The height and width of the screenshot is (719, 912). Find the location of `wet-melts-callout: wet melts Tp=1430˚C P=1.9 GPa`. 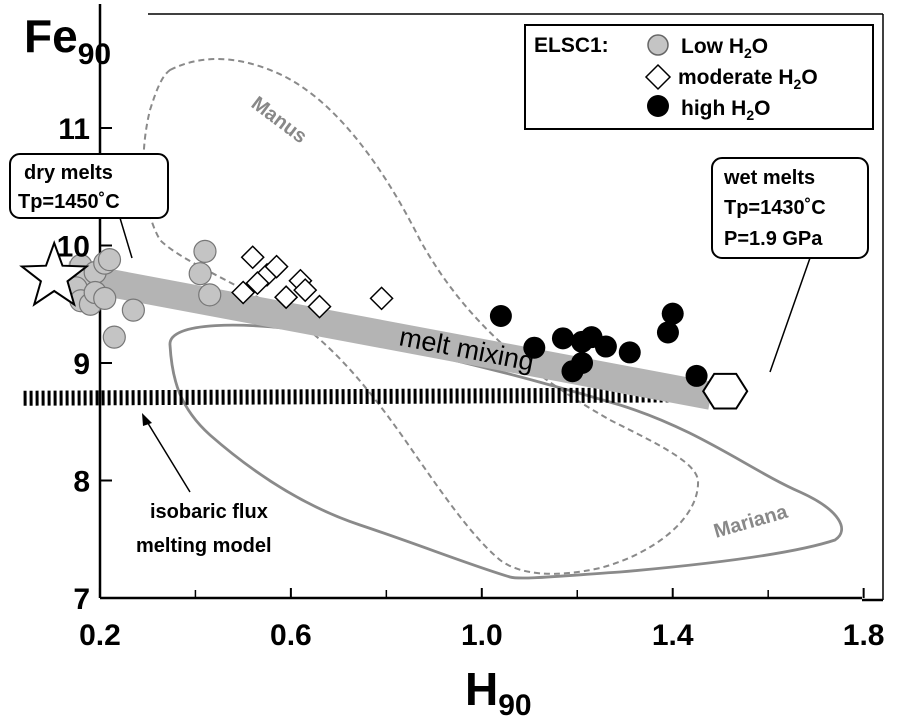

wet-melts-callout: wet melts Tp=1430˚C P=1.9 GPa is located at coordinates (790, 265).